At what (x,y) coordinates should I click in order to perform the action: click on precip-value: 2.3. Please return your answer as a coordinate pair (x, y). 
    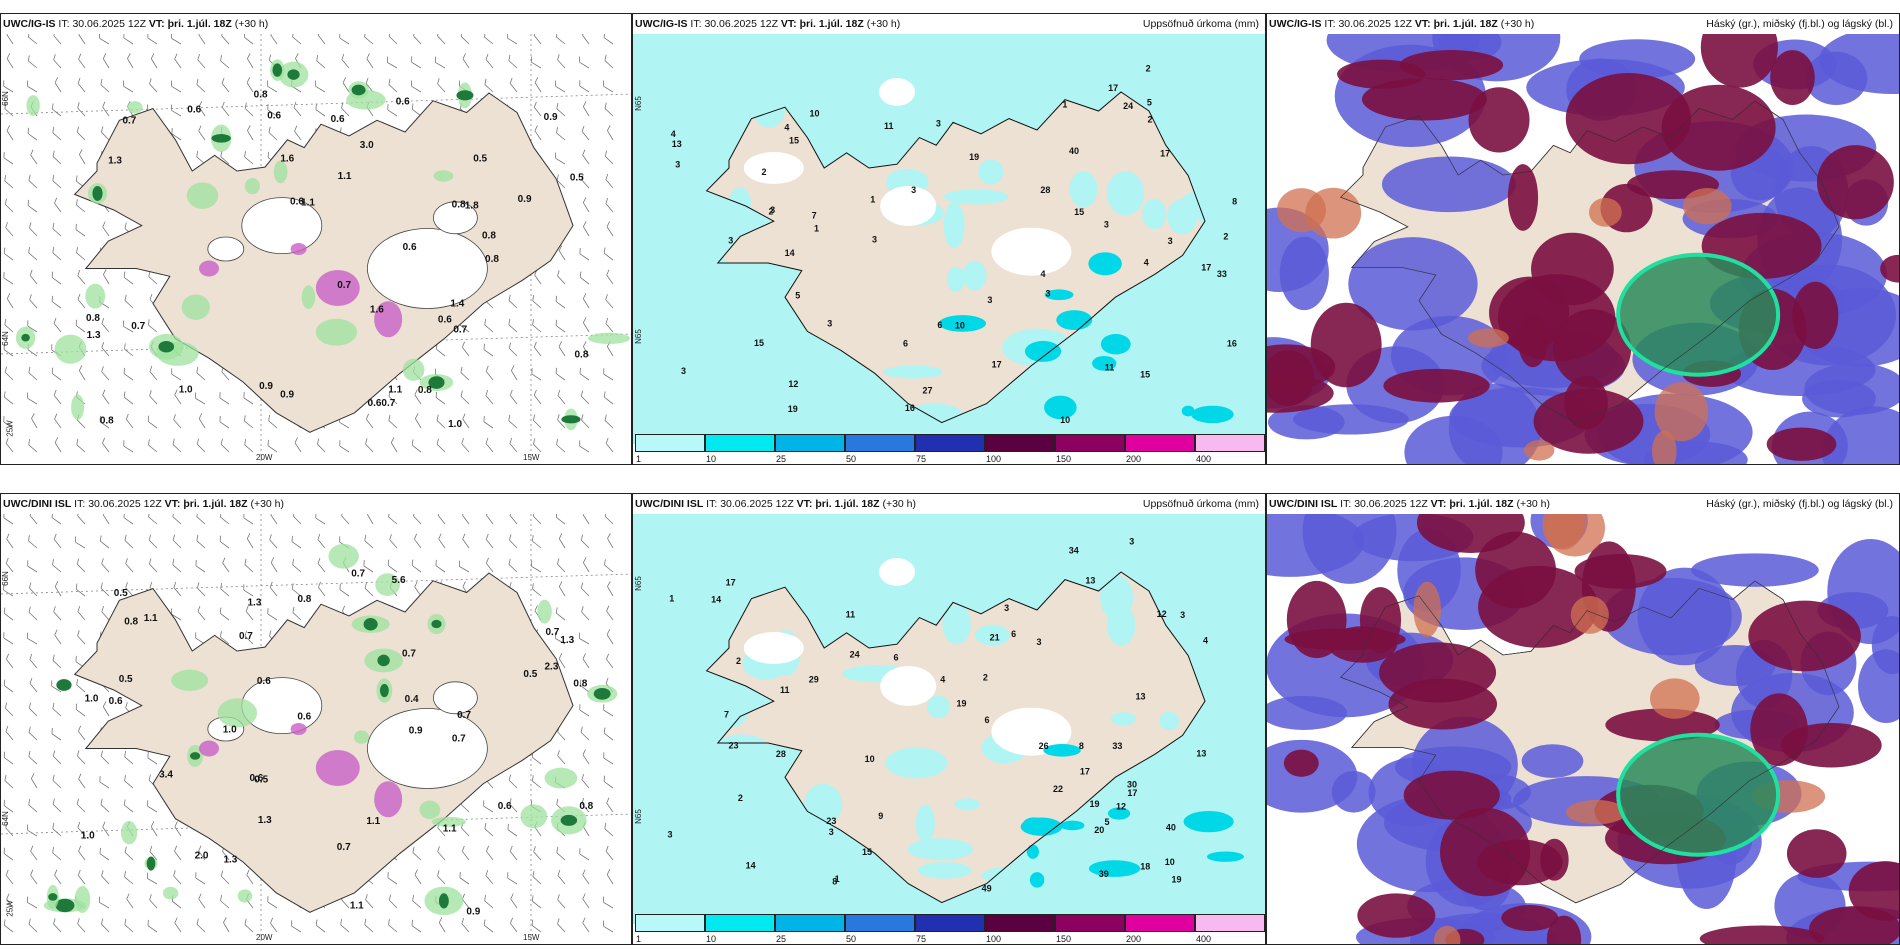
    Looking at the image, I should click on (552, 666).